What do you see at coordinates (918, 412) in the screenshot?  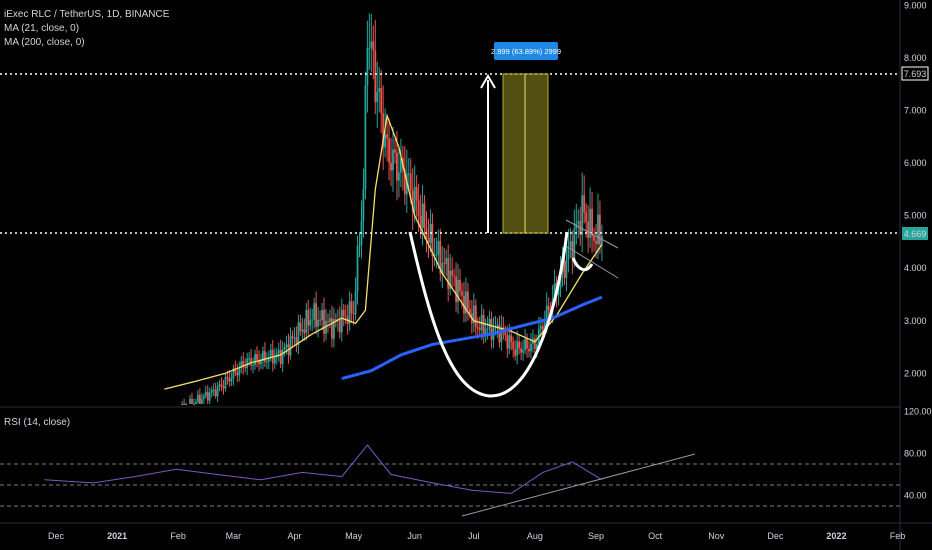 I see `rsi-tick-label: 120.00` at bounding box center [918, 412].